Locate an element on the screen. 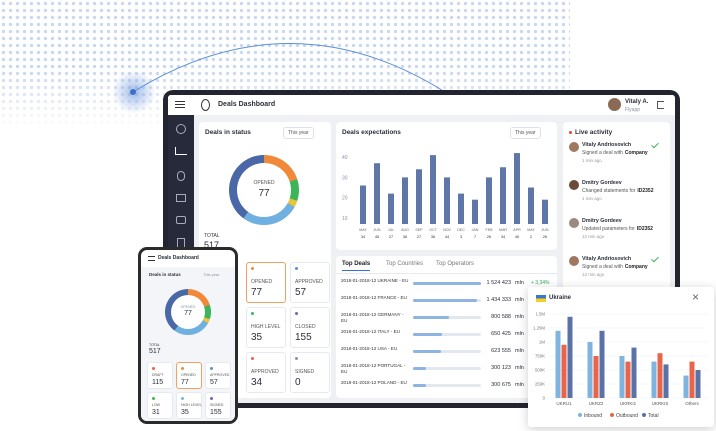 Image resolution: width=716 pixels, height=431 pixels. status-tile: APPROVED 34 is located at coordinates (266, 372).